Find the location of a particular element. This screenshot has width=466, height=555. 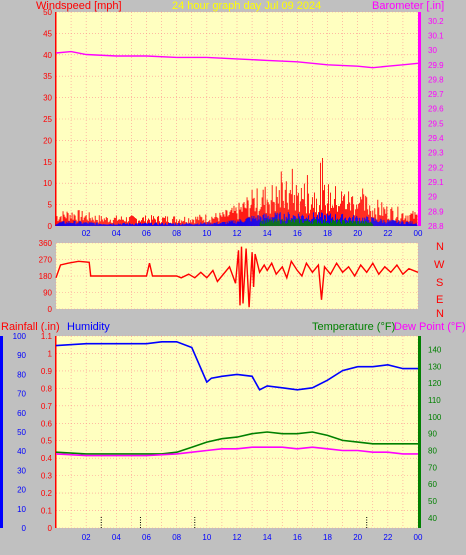

wind-y-tick-label: 5 is located at coordinates (50, 205).